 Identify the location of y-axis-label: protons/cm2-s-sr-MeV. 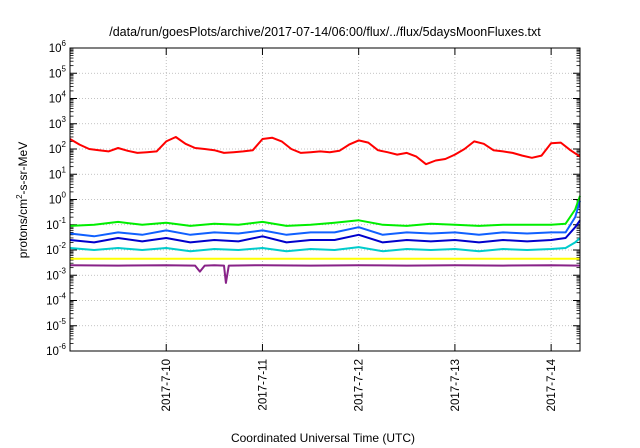
(22, 200).